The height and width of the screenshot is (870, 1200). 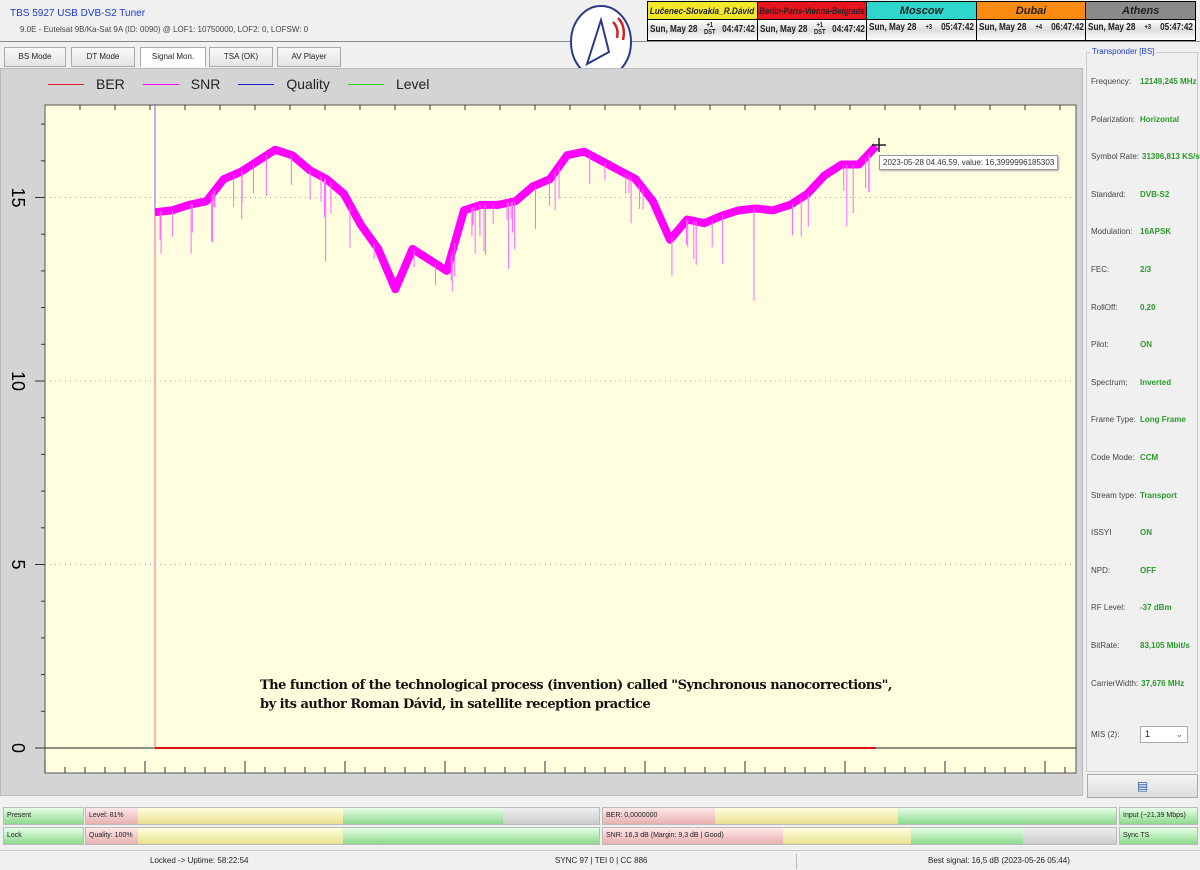 What do you see at coordinates (1155, 194) in the screenshot?
I see `row-value: DVB-S2` at bounding box center [1155, 194].